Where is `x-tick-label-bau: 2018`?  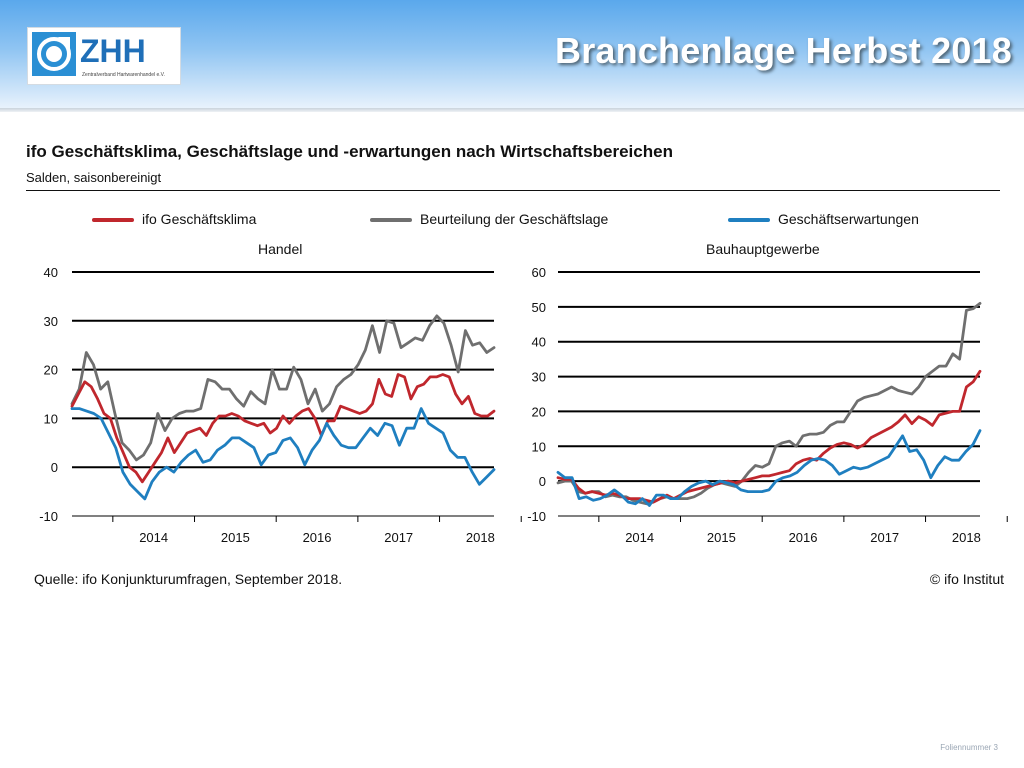
x-tick-label-bau: 2018 is located at coordinates (966, 537).